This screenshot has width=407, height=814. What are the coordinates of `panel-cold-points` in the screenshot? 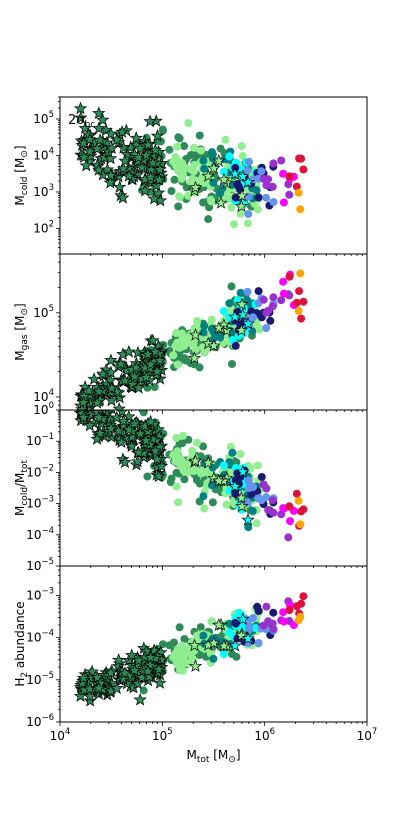 It's located at (190, 165).